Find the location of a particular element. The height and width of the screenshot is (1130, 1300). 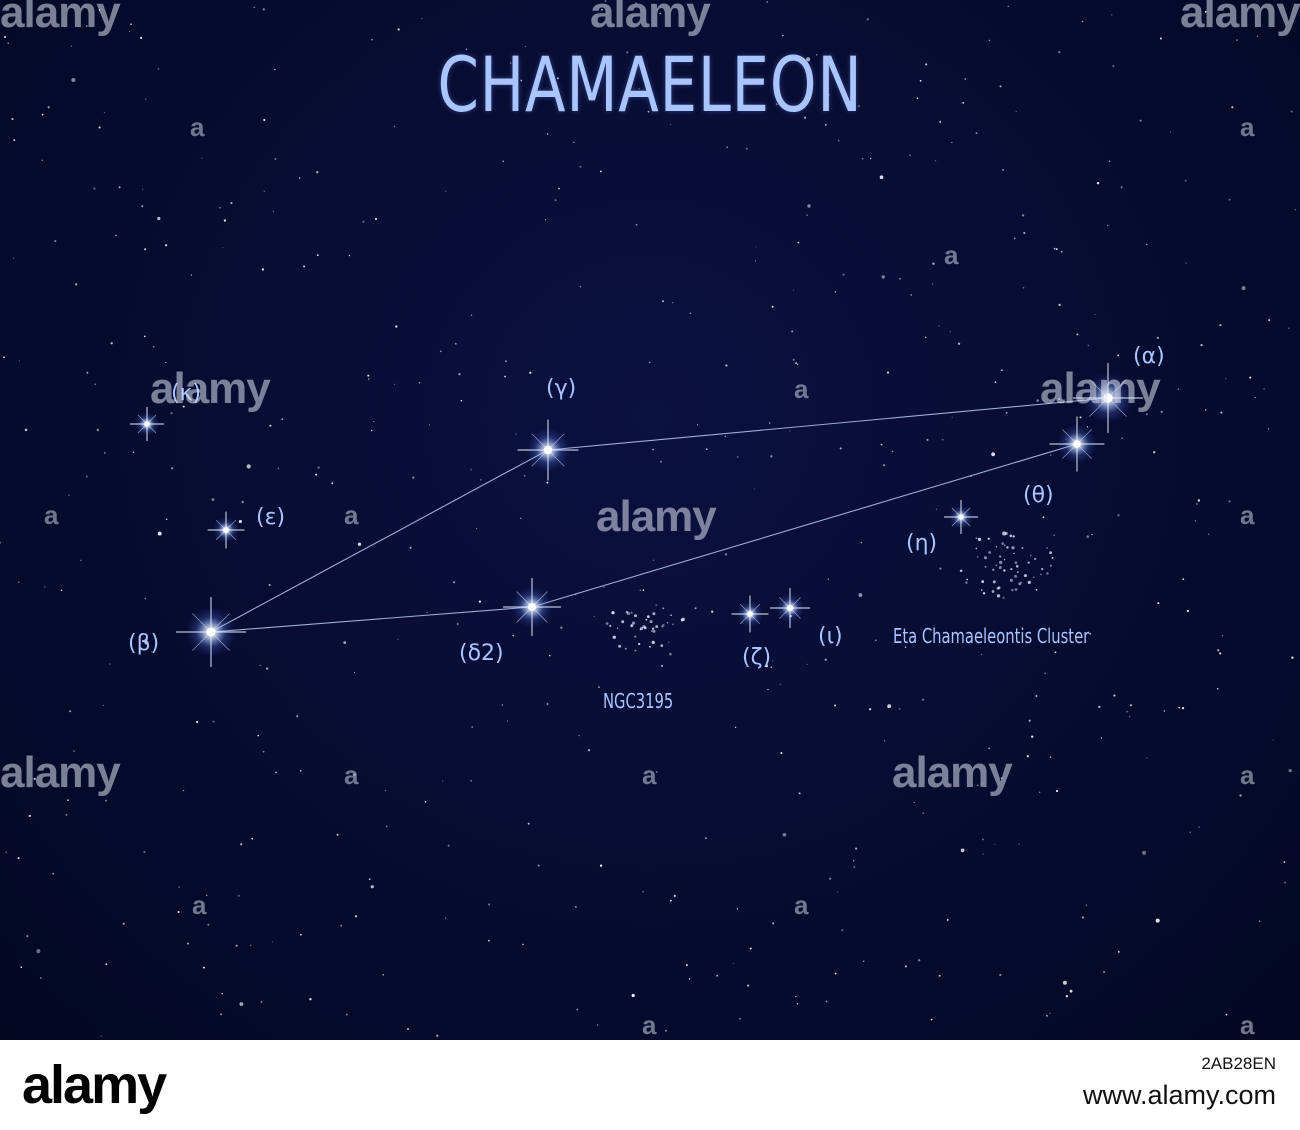

label-delta2: (δ2) is located at coordinates (481, 653).